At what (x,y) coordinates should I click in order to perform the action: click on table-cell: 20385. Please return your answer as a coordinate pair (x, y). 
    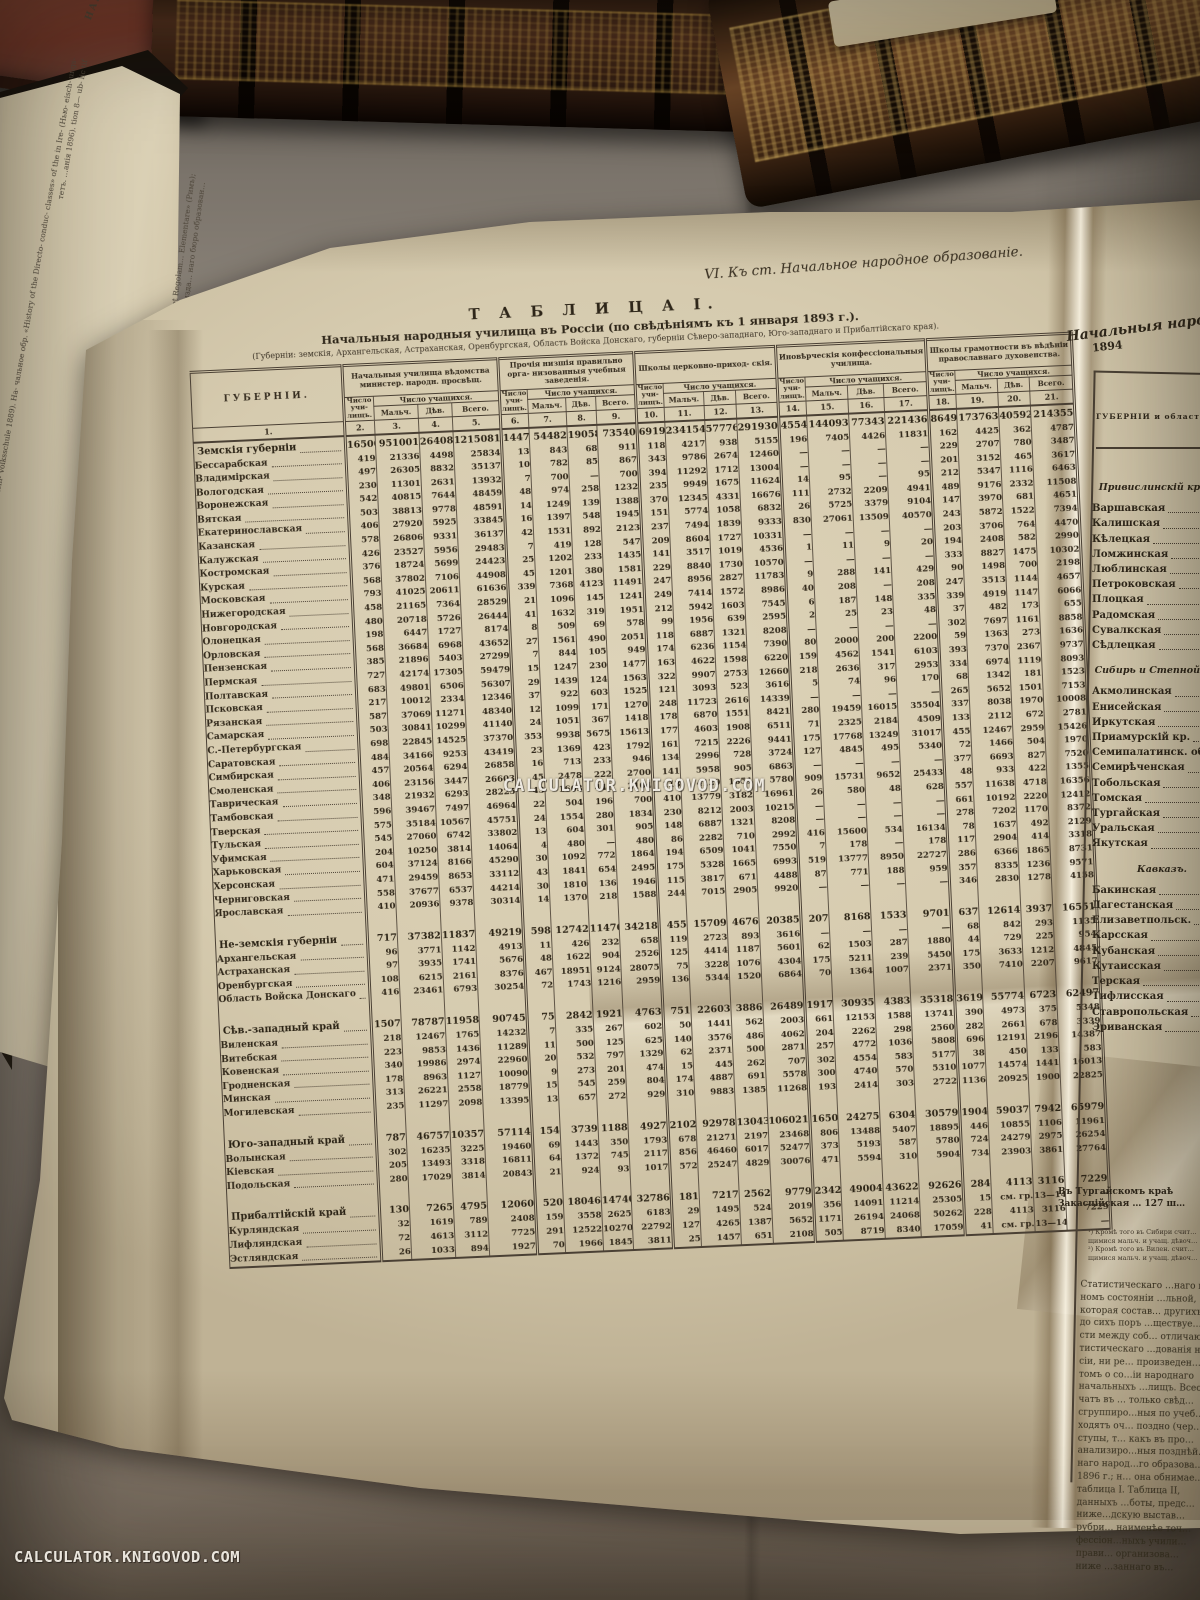
    Looking at the image, I should click on (780, 920).